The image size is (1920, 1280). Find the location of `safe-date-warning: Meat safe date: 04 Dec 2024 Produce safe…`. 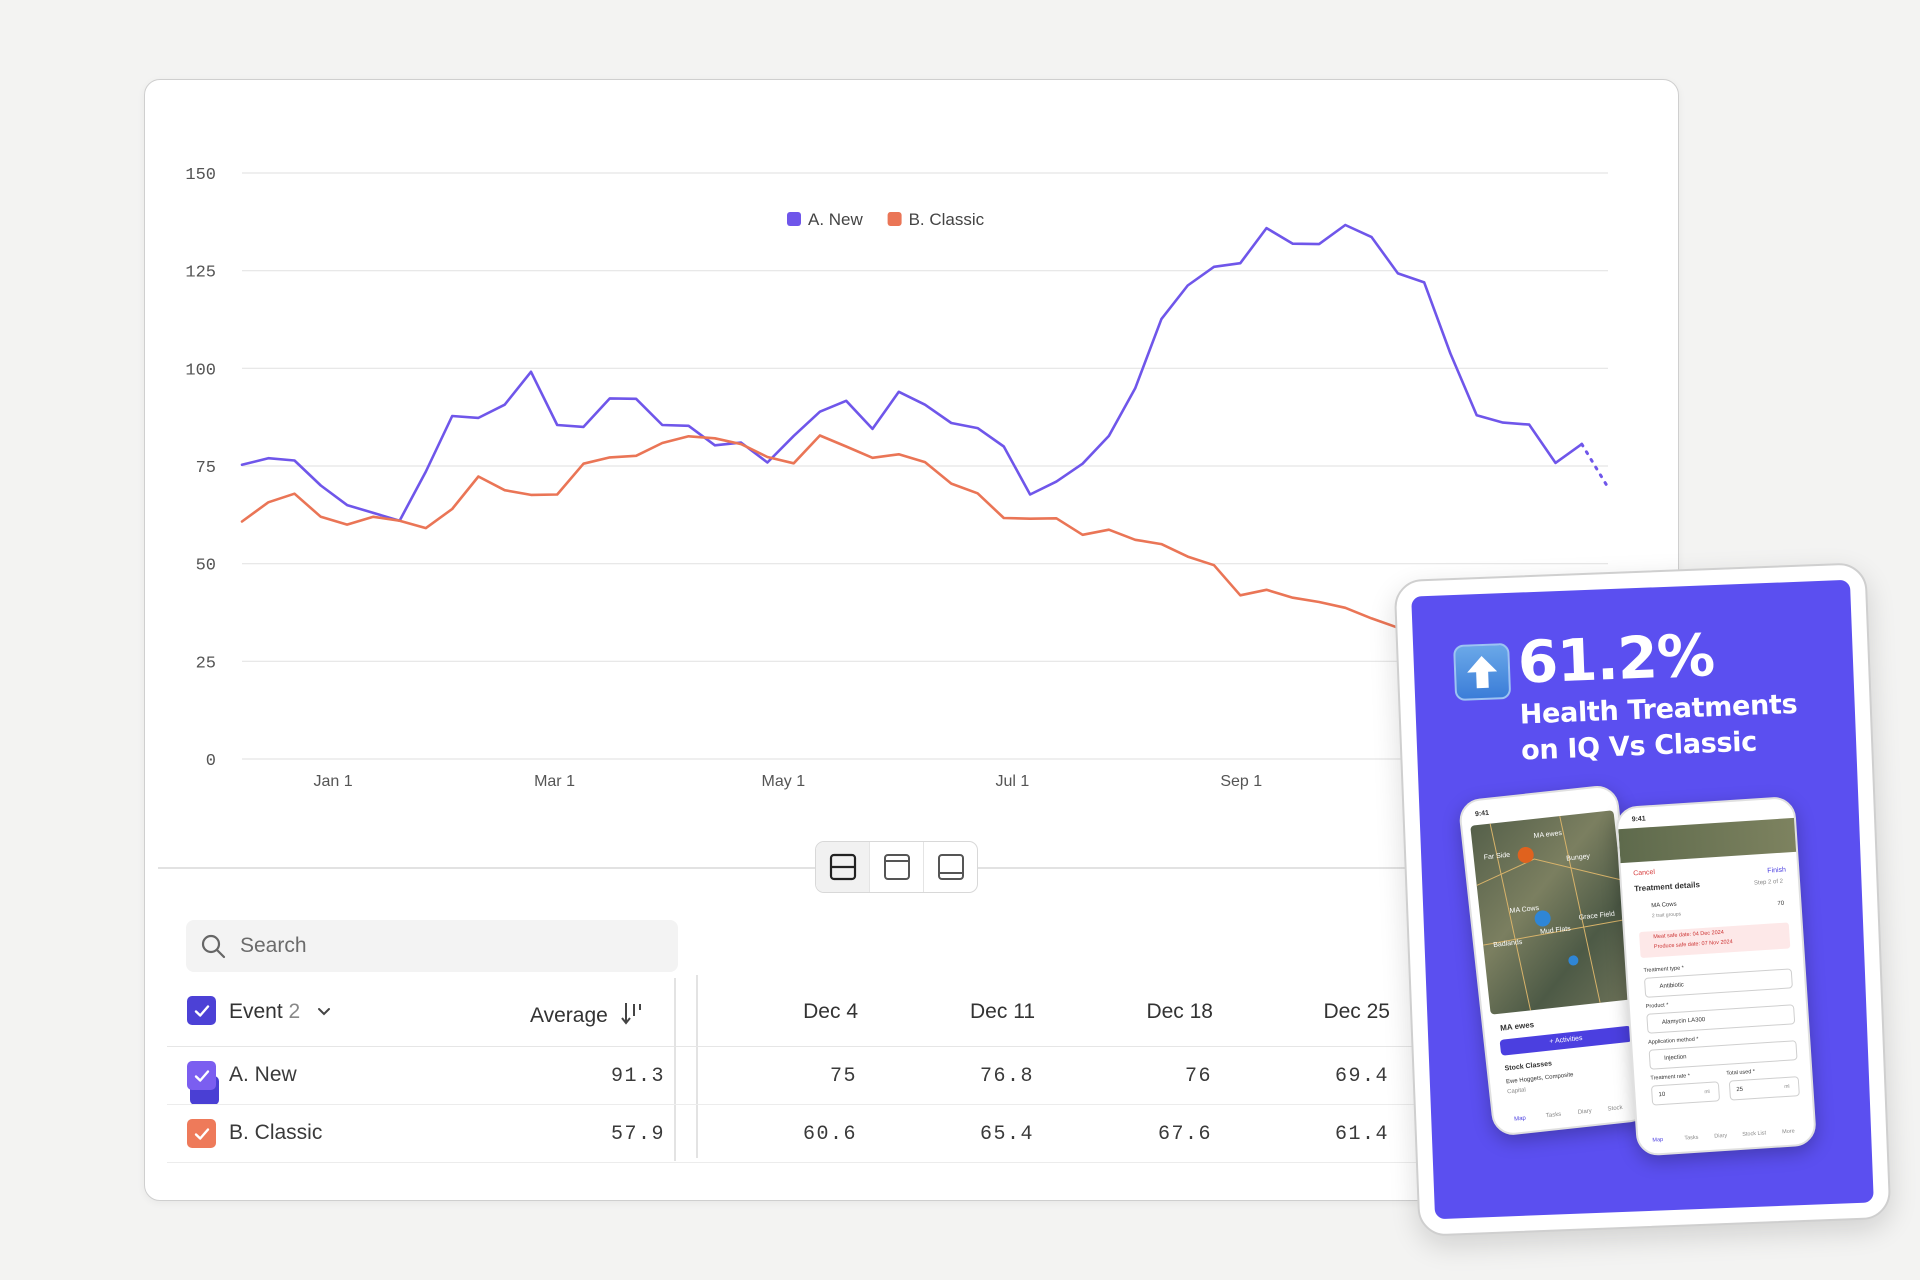

safe-date-warning: Meat safe date: 04 Dec 2024 Produce safe… is located at coordinates (1714, 940).